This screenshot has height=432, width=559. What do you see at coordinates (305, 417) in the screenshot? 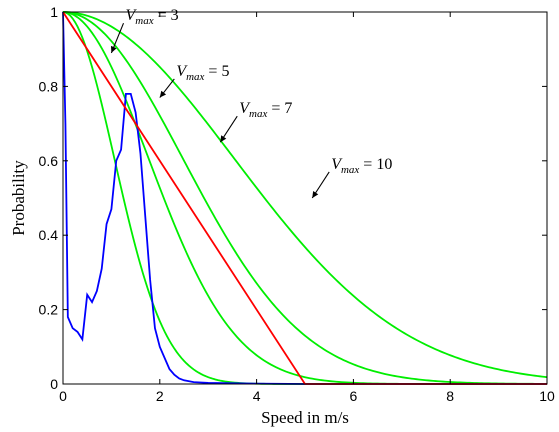
I see `x-axis-title: Speed in m/s` at bounding box center [305, 417].